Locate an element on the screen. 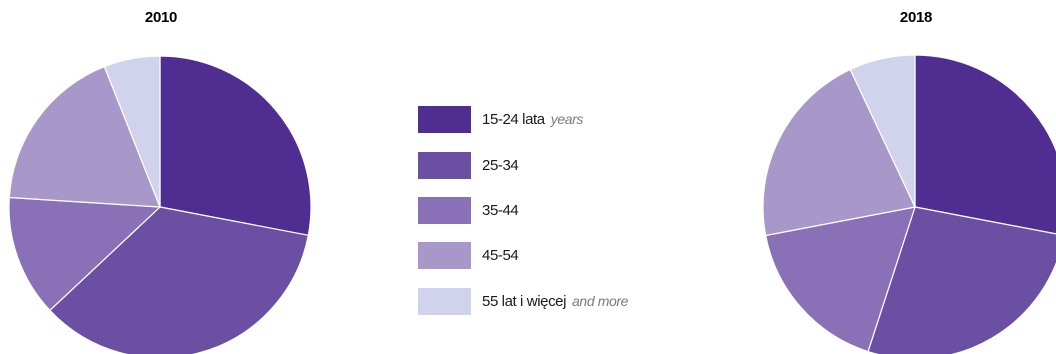 The height and width of the screenshot is (354, 1056). pie-title-2018: 2018 is located at coordinates (916, 17).